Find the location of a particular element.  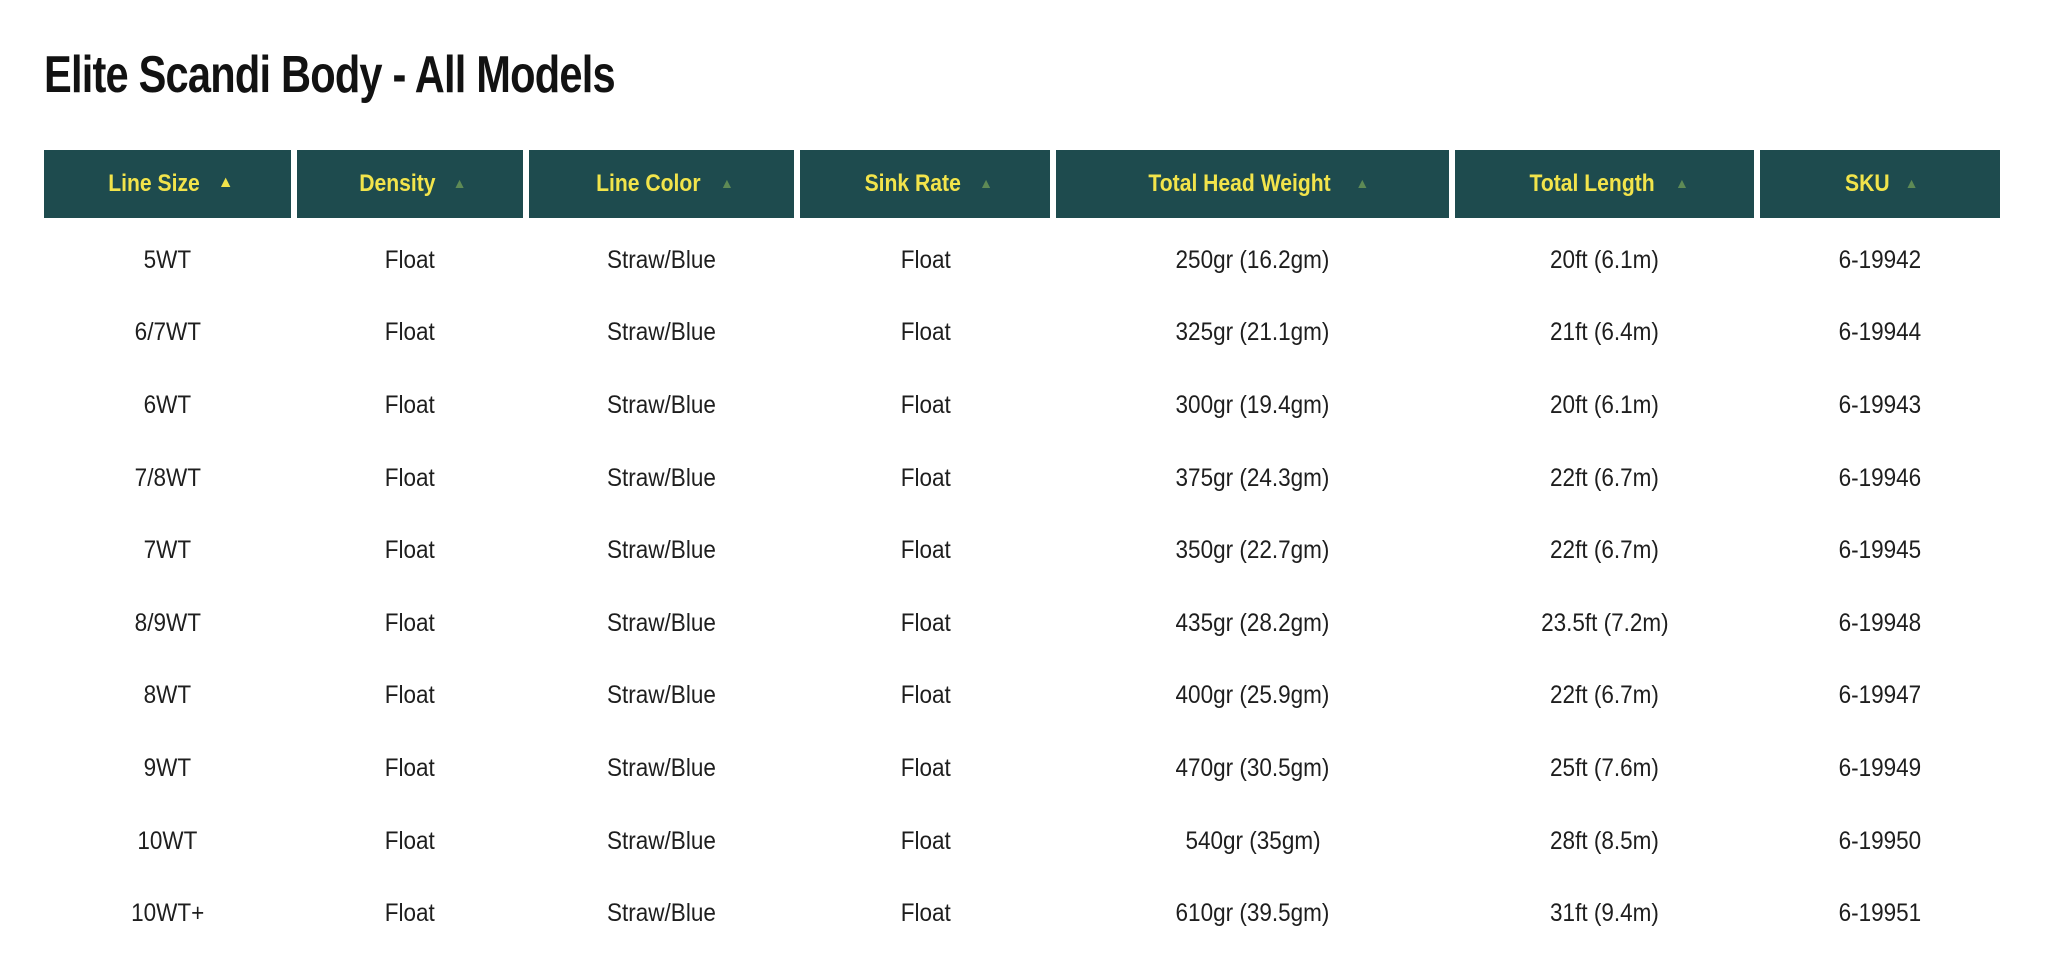

cell-total-head-weight: 400gr (25.9gm) is located at coordinates (1252, 696).